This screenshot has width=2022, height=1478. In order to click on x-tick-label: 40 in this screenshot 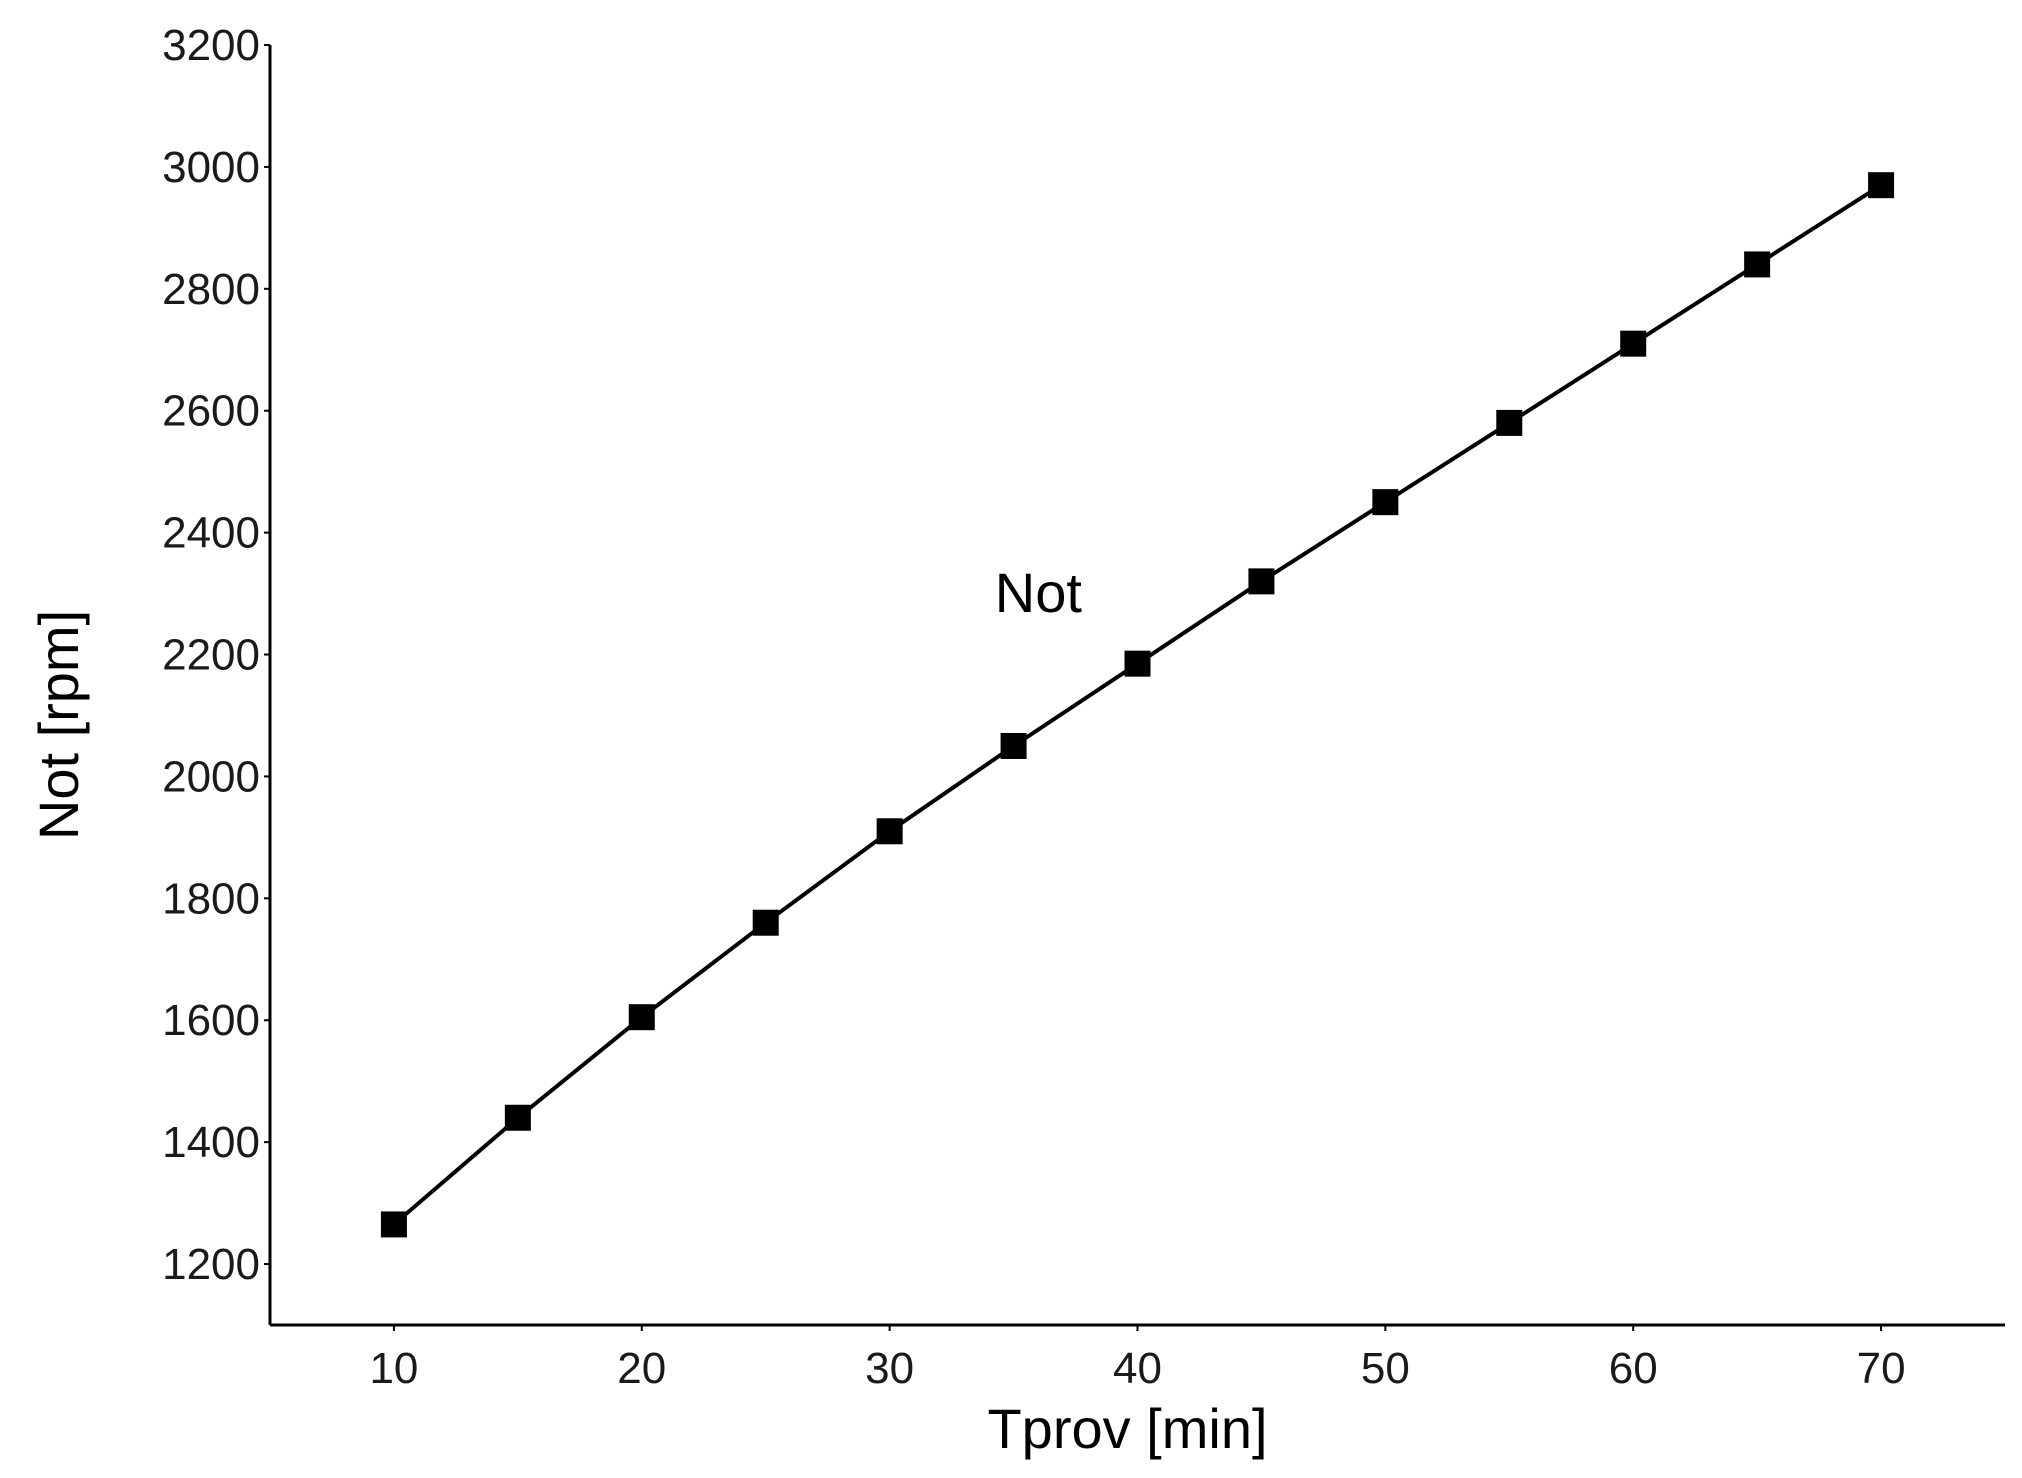, I will do `click(1137, 1368)`.